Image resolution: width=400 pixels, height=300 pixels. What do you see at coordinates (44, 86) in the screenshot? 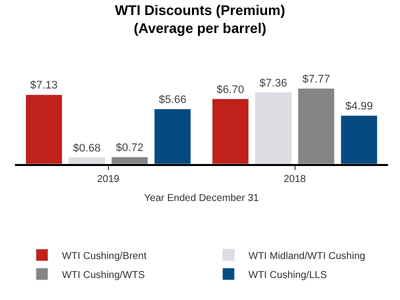
I see `data-label: $7.13` at bounding box center [44, 86].